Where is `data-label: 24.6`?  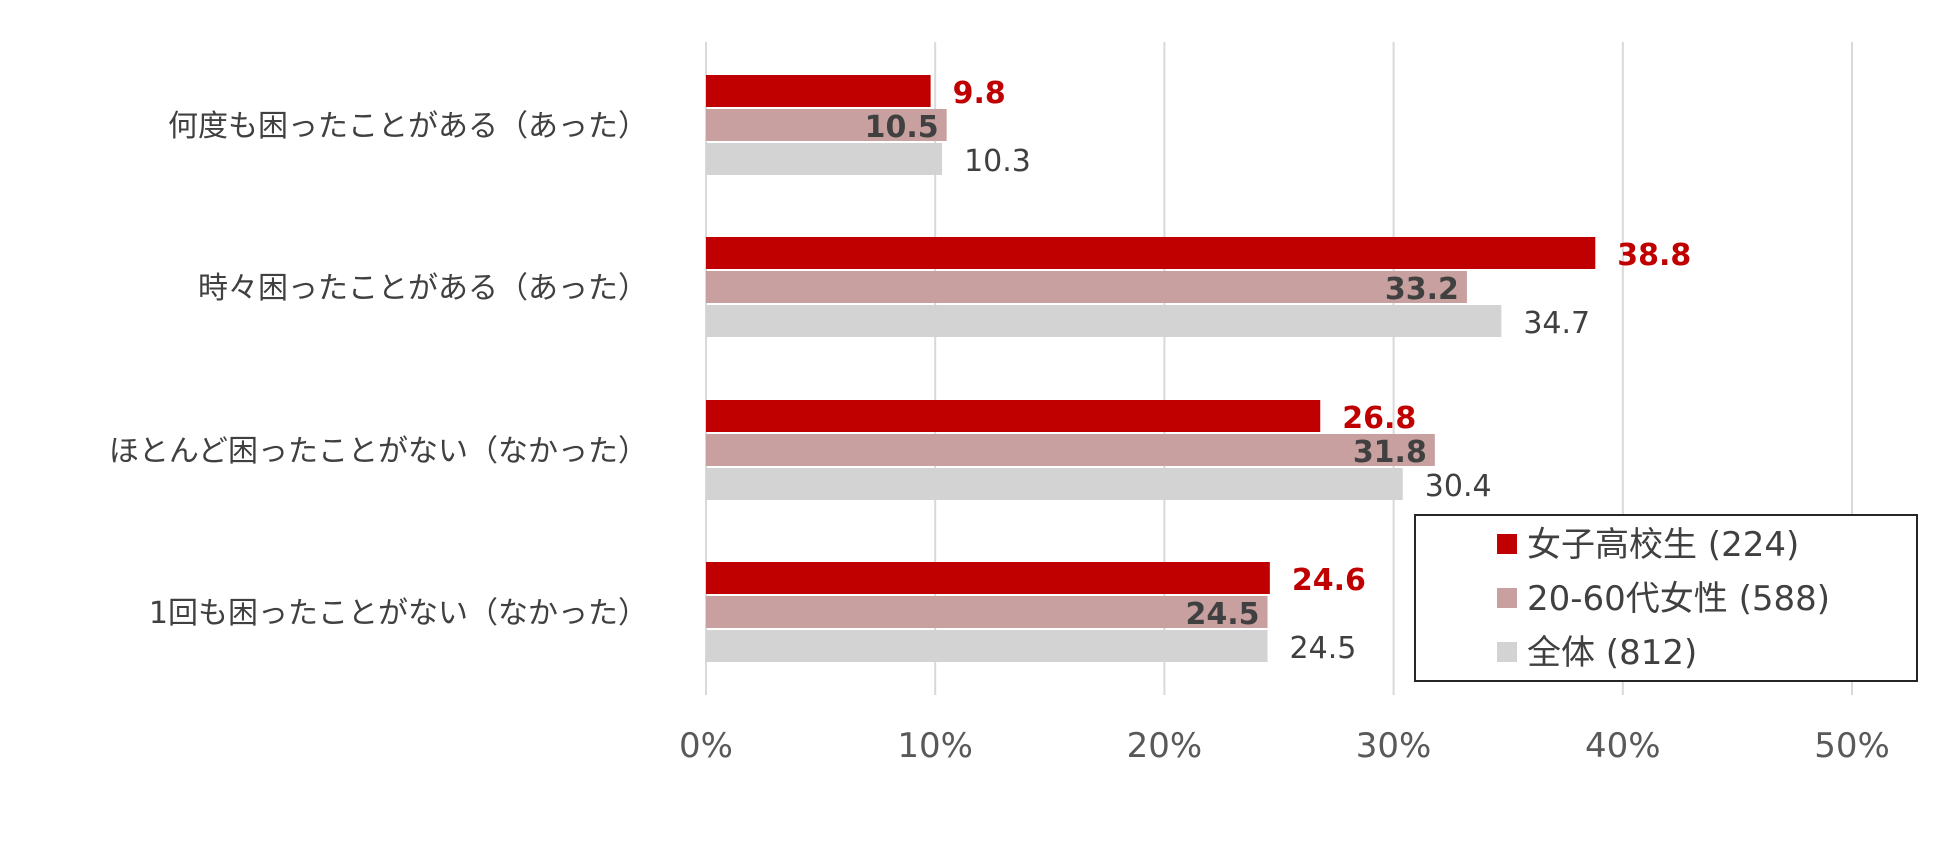 data-label: 24.6 is located at coordinates (1329, 580).